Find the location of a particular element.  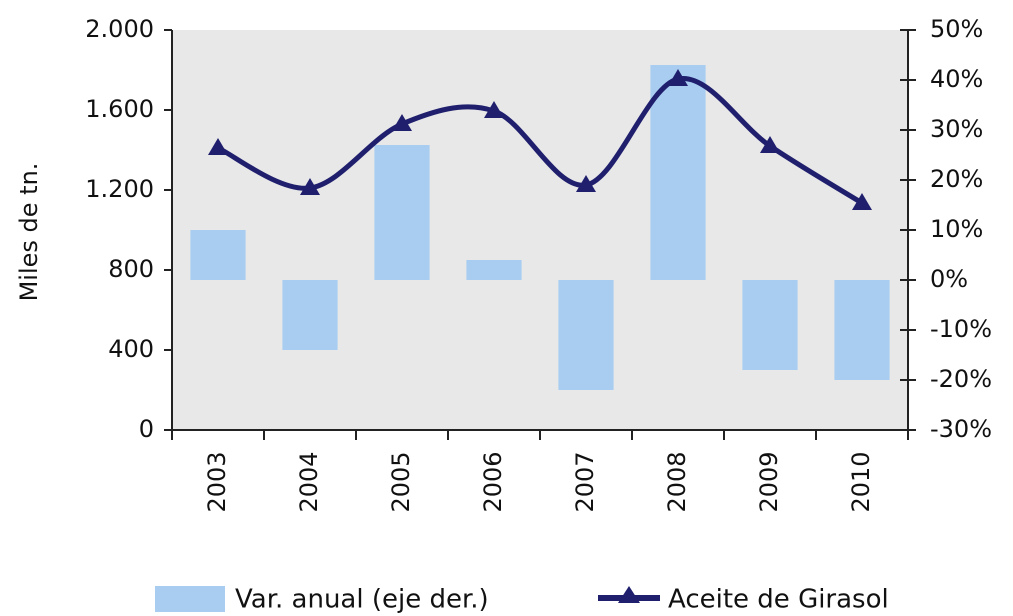

y2-tick-label: -10% is located at coordinates (961, 329).